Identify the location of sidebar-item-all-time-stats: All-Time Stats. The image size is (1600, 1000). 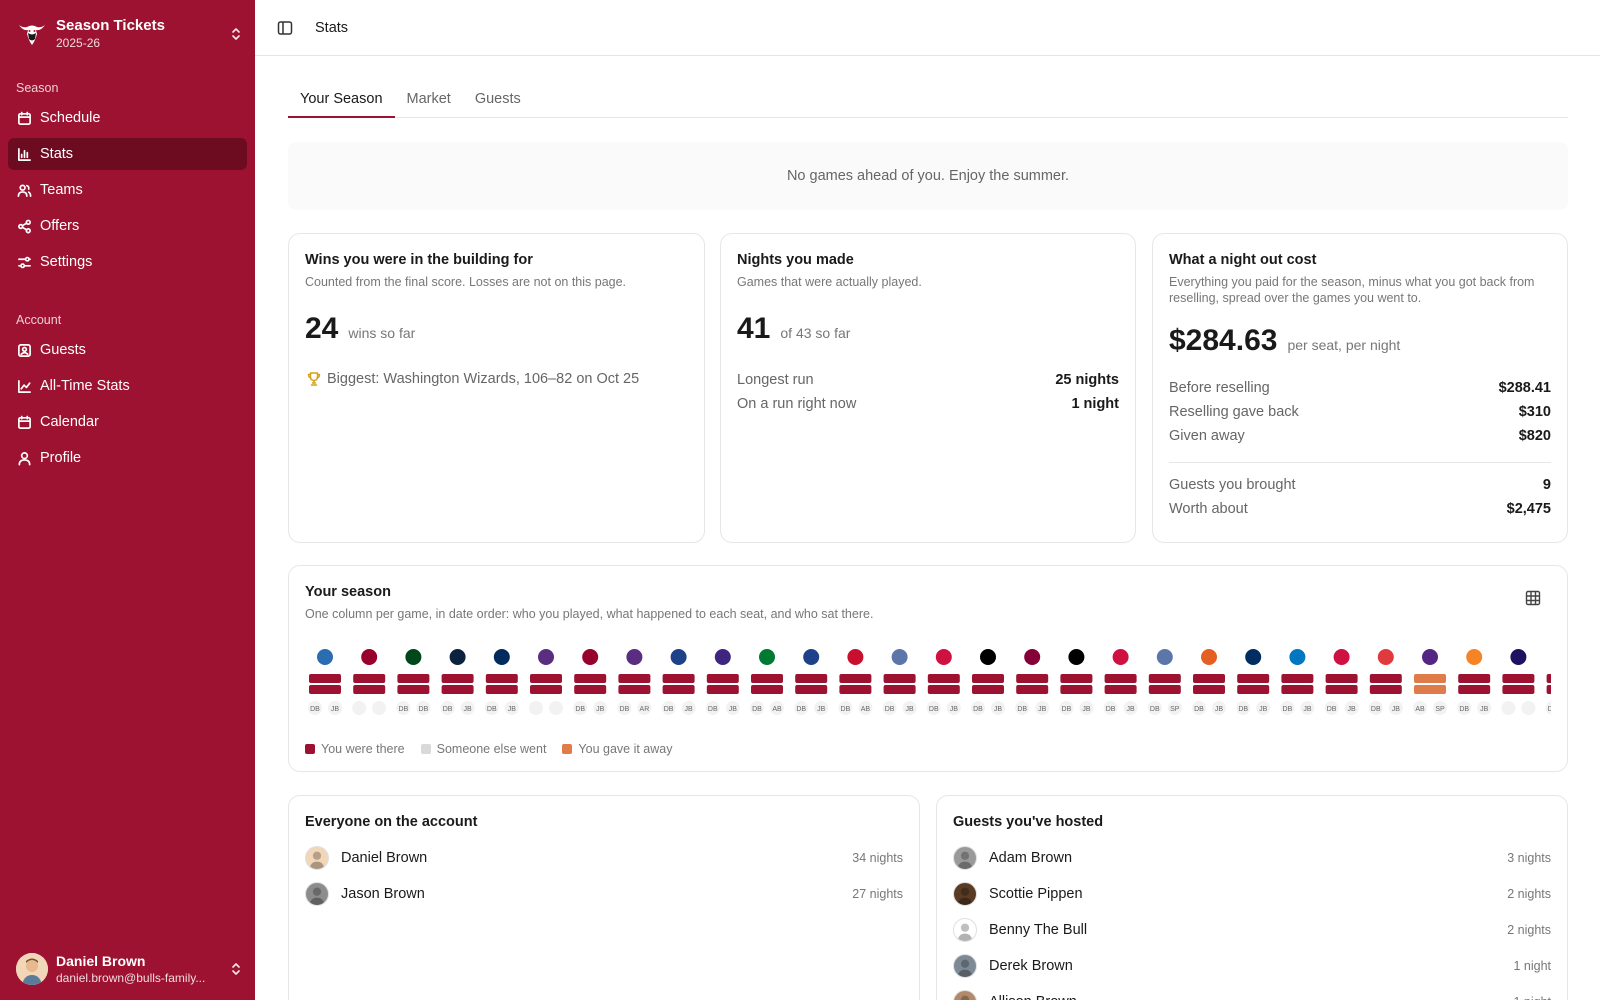
(127, 386).